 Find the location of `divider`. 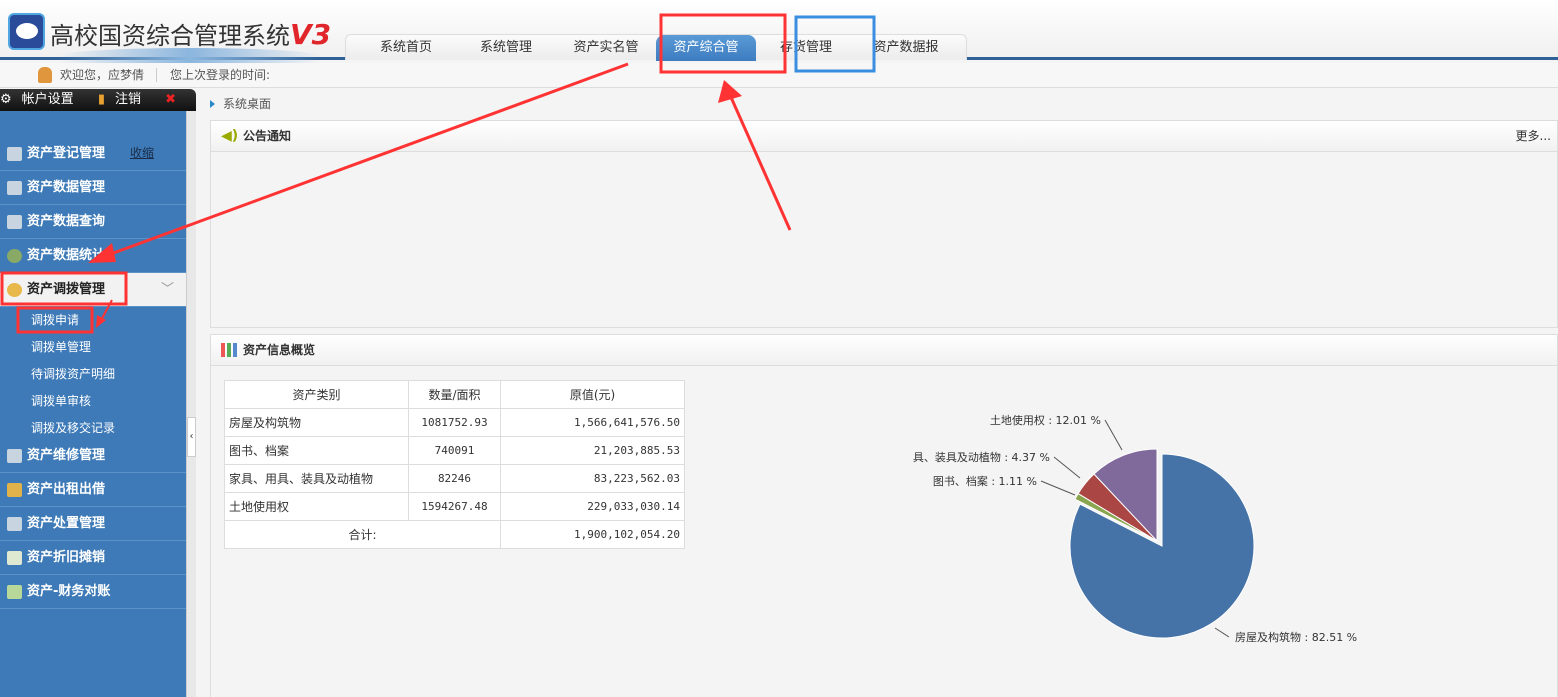

divider is located at coordinates (156, 75).